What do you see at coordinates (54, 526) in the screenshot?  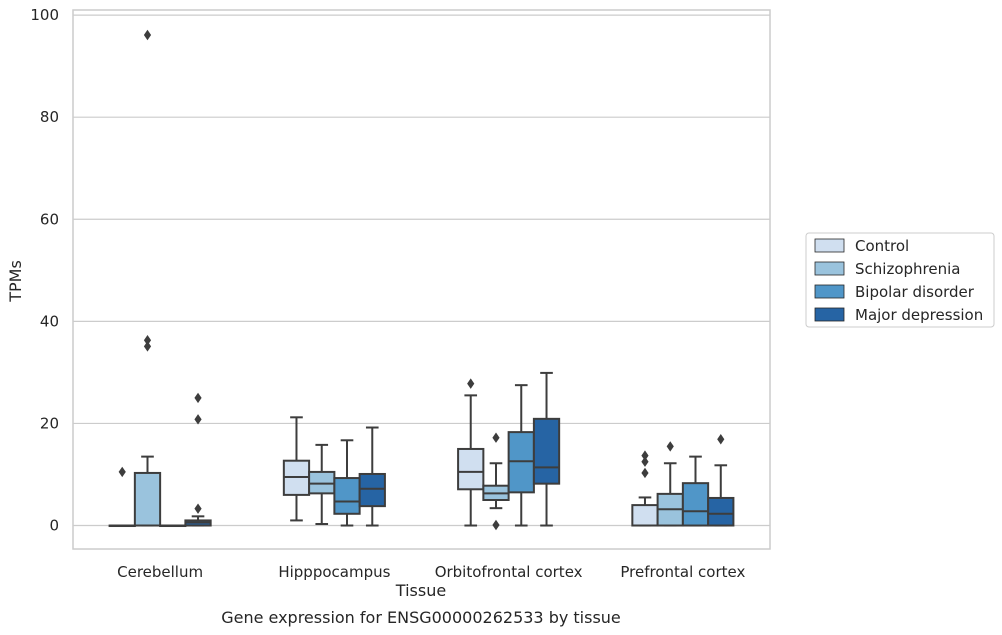 I see `y-tick-label: 0` at bounding box center [54, 526].